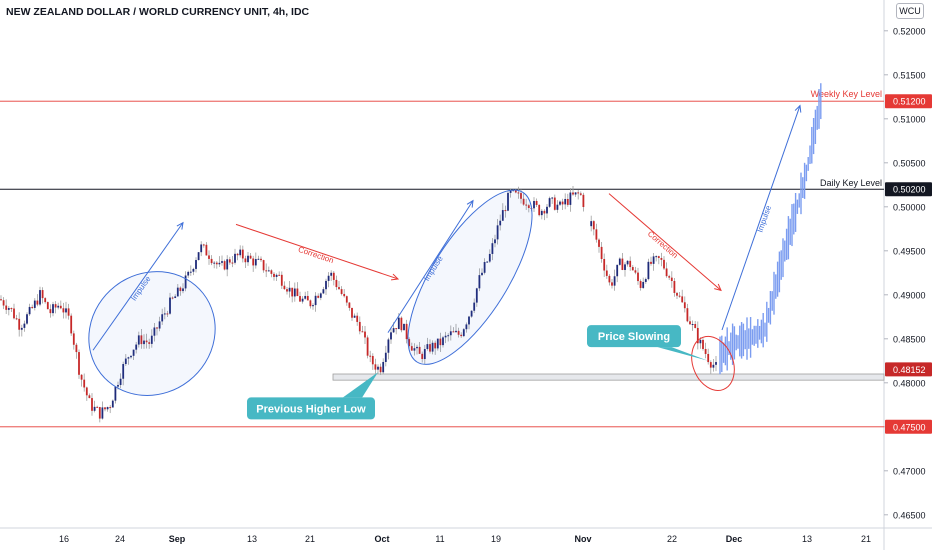 The image size is (932, 550). I want to click on time-tick-label: 21, so click(866, 539).